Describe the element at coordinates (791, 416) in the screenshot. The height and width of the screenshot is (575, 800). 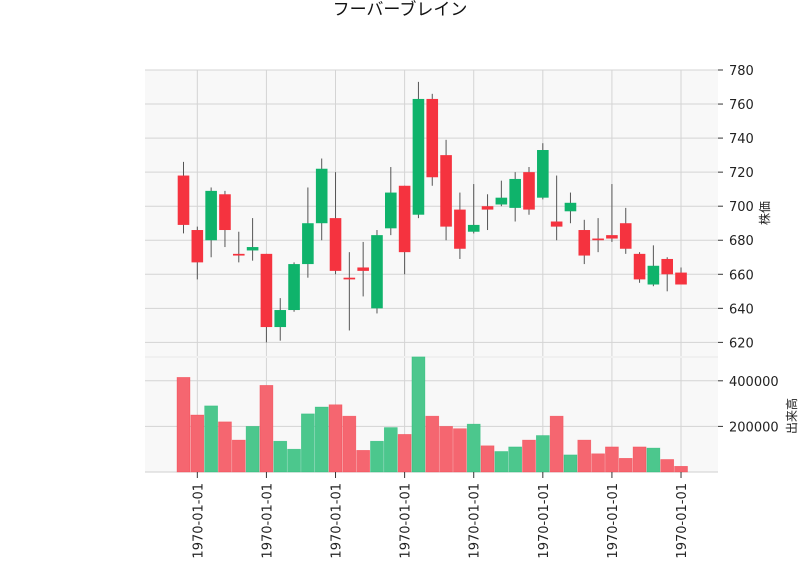
I see `volume-axis-label: 出来高` at that location.